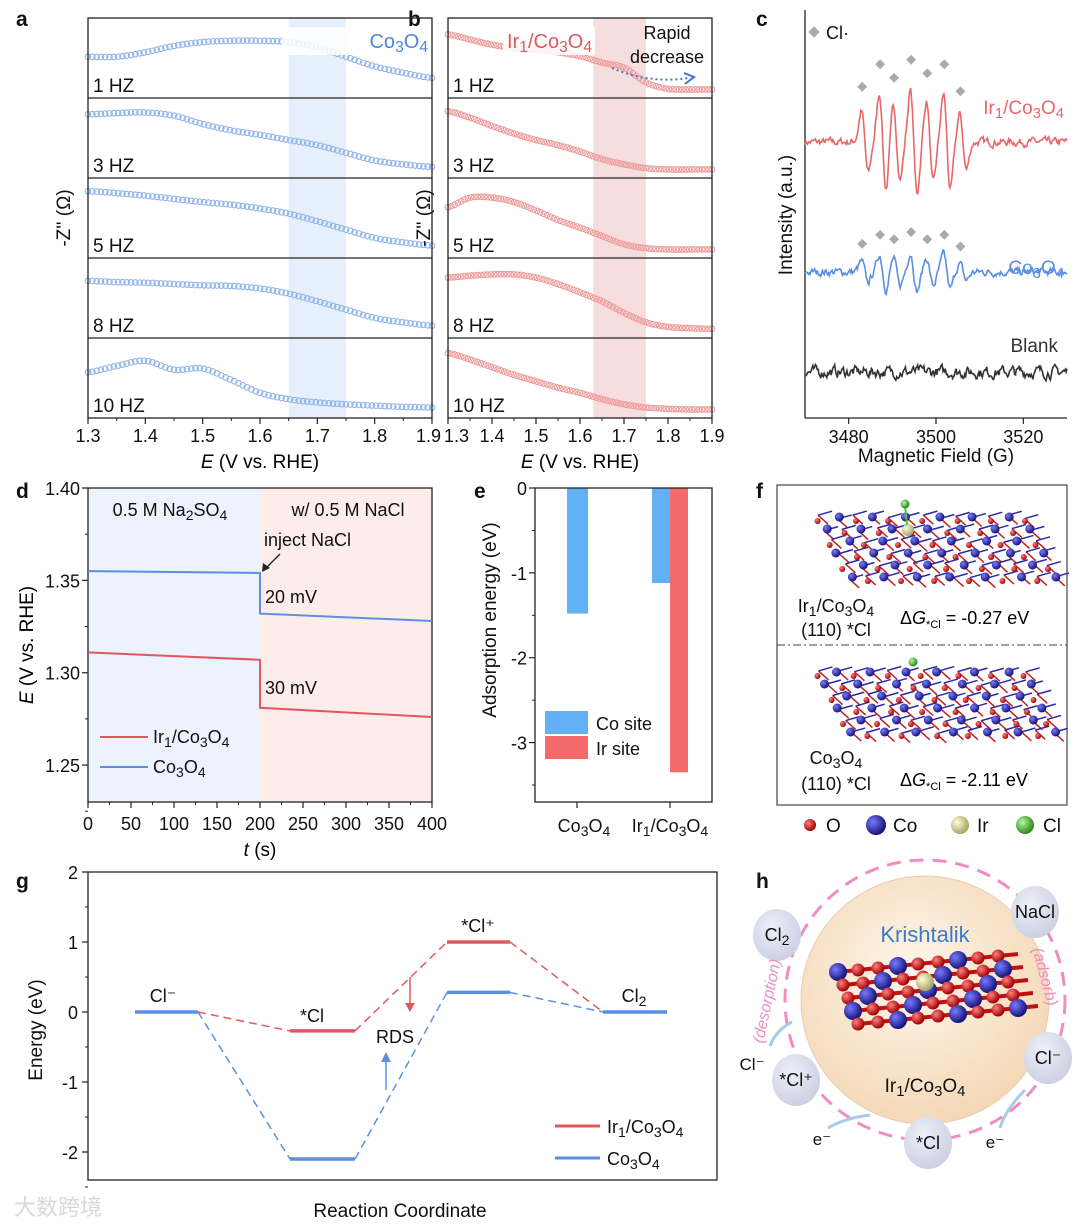 This screenshot has height=1227, width=1080. I want to click on ir-atom, so click(925, 982).